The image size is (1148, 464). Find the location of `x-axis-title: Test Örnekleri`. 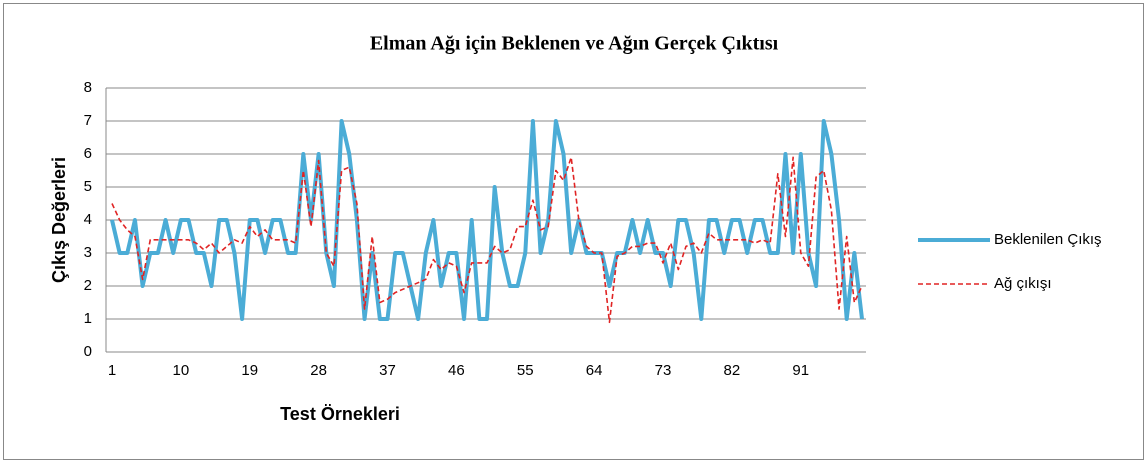

x-axis-title: Test Örnekleri is located at coordinates (340, 414).